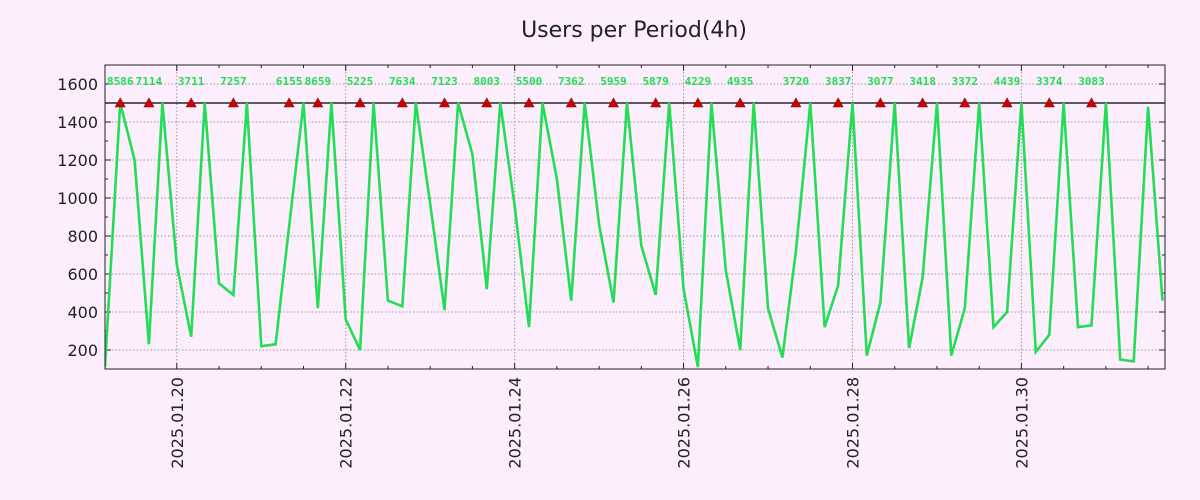  What do you see at coordinates (191, 81) in the screenshot?
I see `peak-label: 3711` at bounding box center [191, 81].